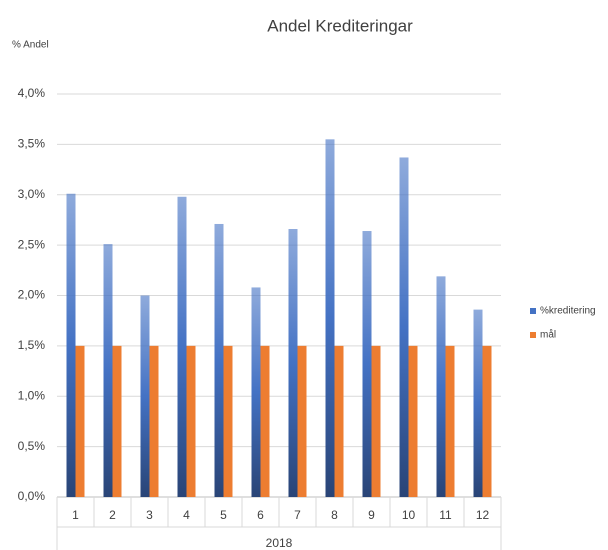 The width and height of the screenshot is (608, 550). What do you see at coordinates (548, 335) in the screenshot?
I see `legend-label: mål` at bounding box center [548, 335].